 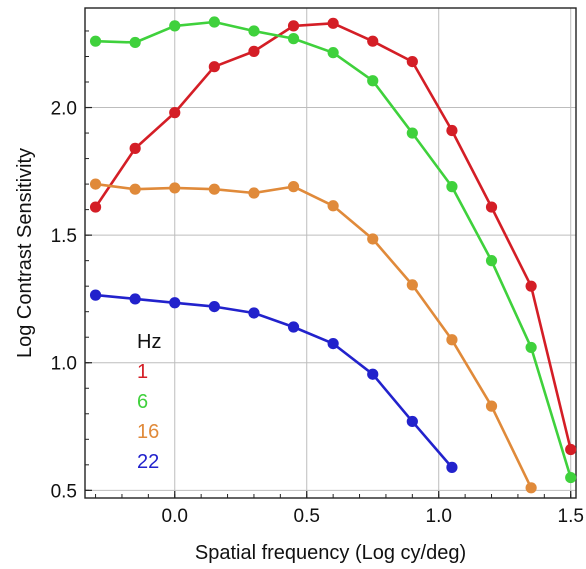 I want to click on x-tick-label: 1.0, so click(x=439, y=516).